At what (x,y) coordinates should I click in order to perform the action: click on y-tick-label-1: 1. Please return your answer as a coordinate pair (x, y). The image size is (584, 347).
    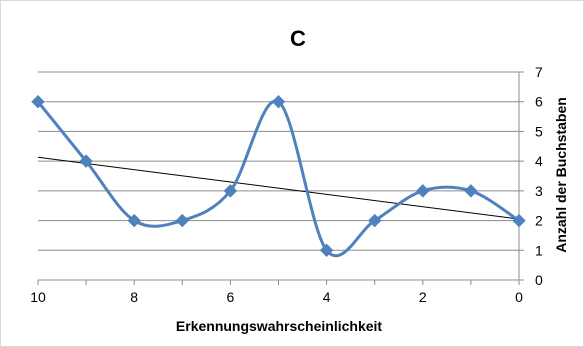
    Looking at the image, I should click on (539, 250).